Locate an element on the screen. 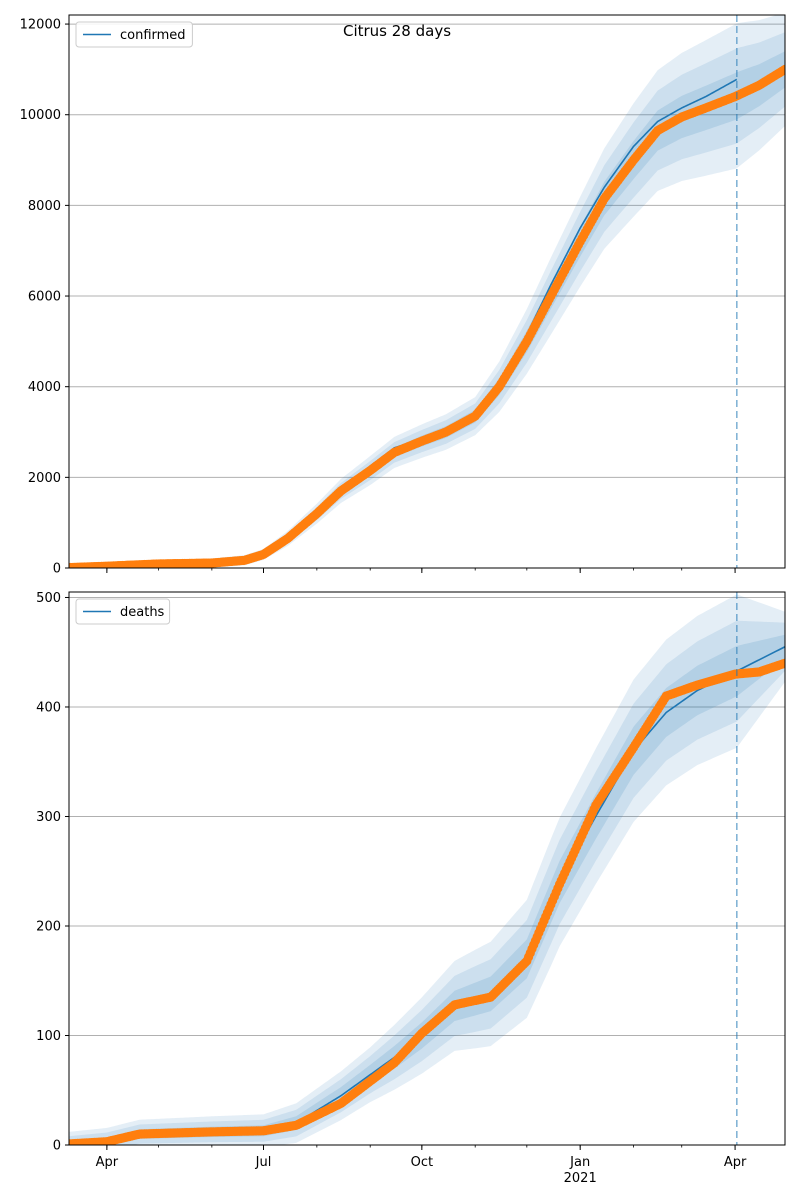 The height and width of the screenshot is (1200, 800). legend-label: confirmed is located at coordinates (153, 35).